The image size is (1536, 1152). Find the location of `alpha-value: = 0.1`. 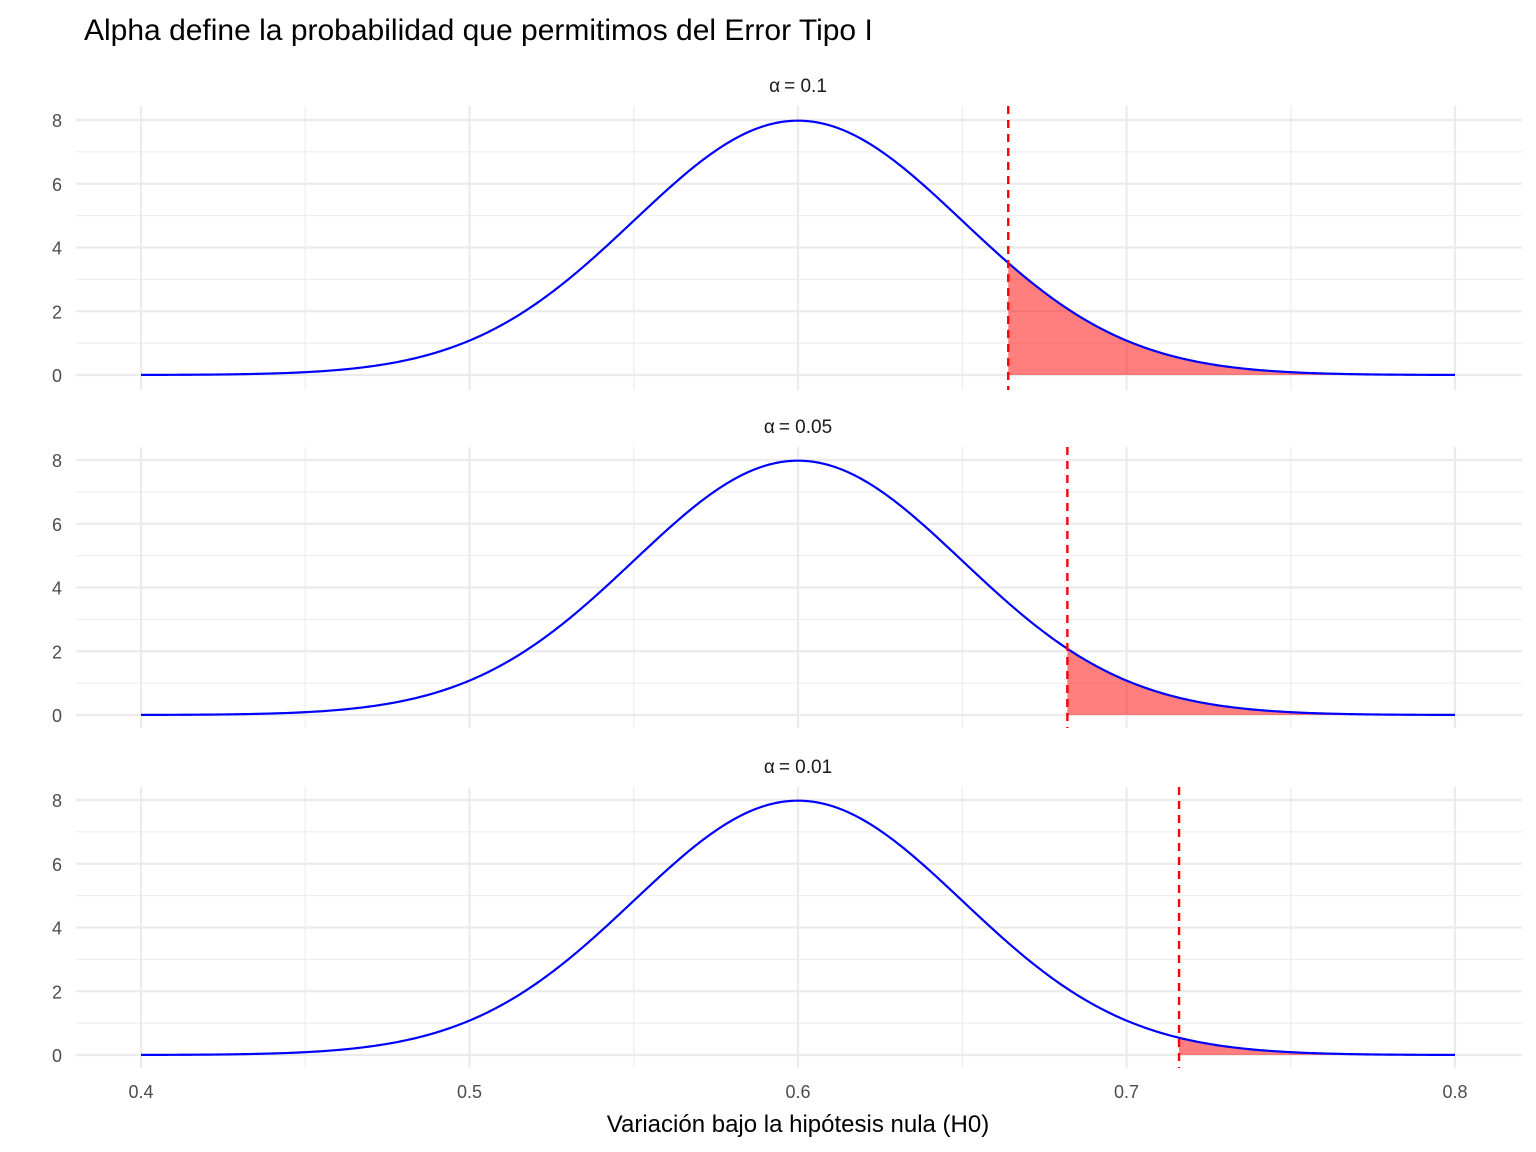

alpha-value: = 0.1 is located at coordinates (805, 86).